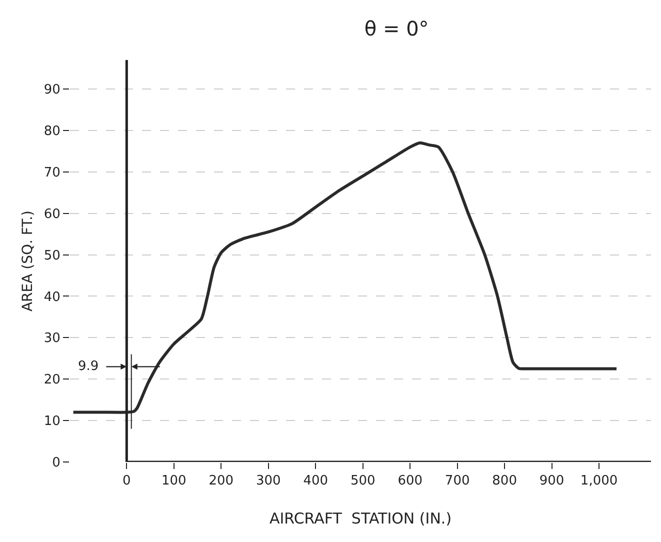 The image size is (661, 542). Describe the element at coordinates (52, 214) in the screenshot. I see `y-tick-label: 60` at that location.